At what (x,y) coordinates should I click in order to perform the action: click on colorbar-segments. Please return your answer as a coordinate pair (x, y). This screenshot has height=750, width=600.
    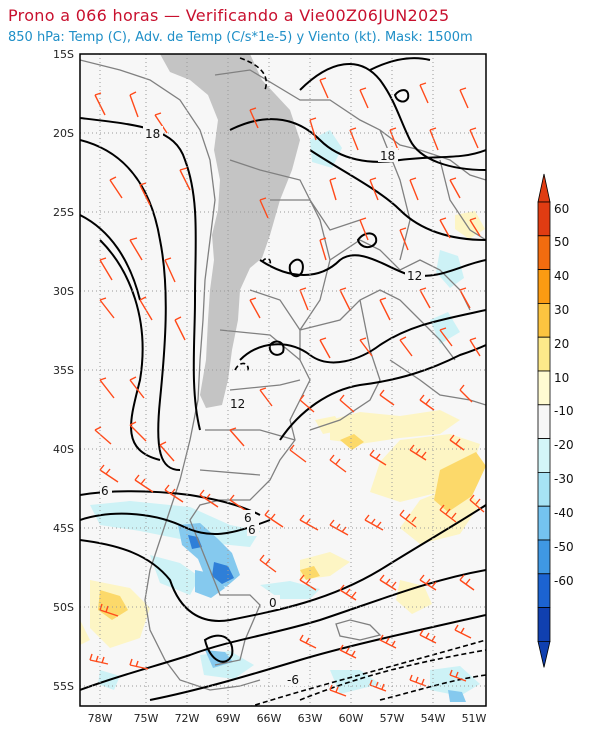
    Looking at the image, I should click on (544, 420).